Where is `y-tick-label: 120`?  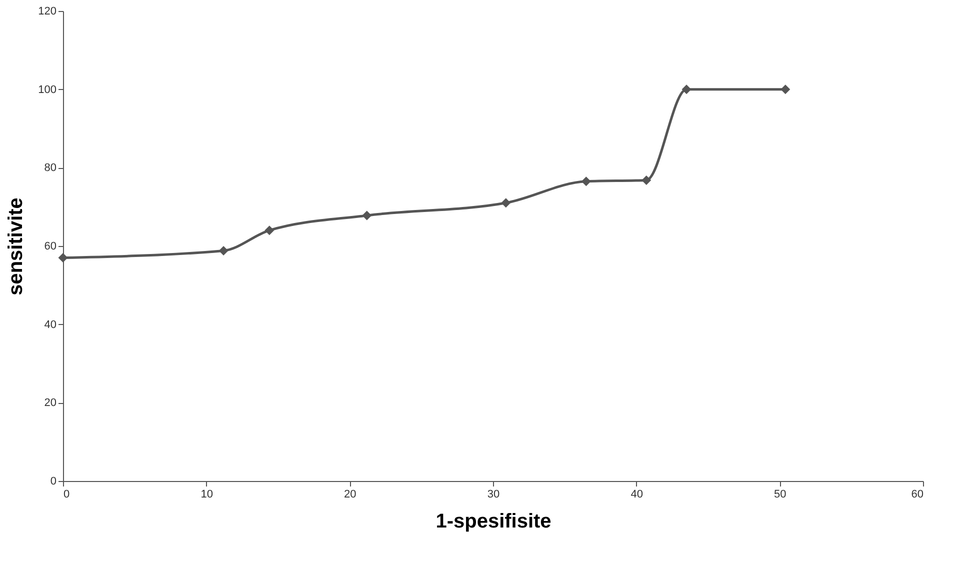 y-tick-label: 120 is located at coordinates (47, 12).